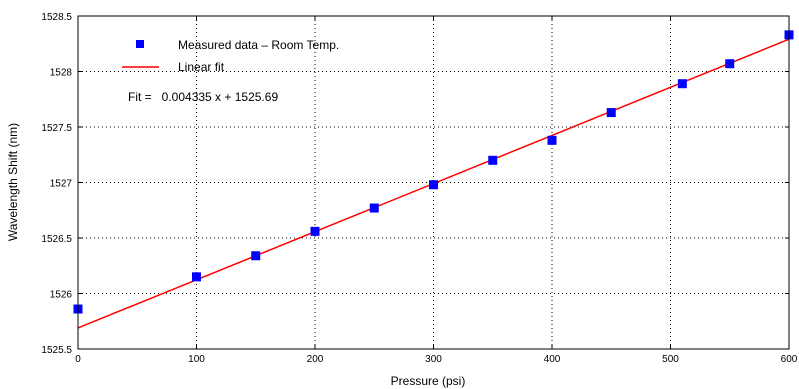 The height and width of the screenshot is (389, 799). What do you see at coordinates (428, 381) in the screenshot?
I see `x-axis-label: Pressure (psi)` at bounding box center [428, 381].